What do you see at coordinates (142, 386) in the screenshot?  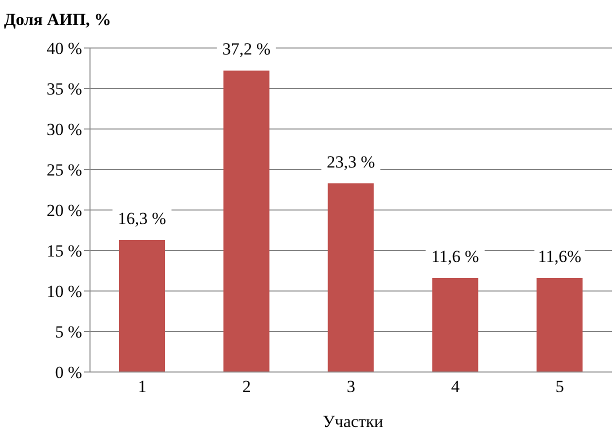 I see `x-tick-label: 1` at bounding box center [142, 386].